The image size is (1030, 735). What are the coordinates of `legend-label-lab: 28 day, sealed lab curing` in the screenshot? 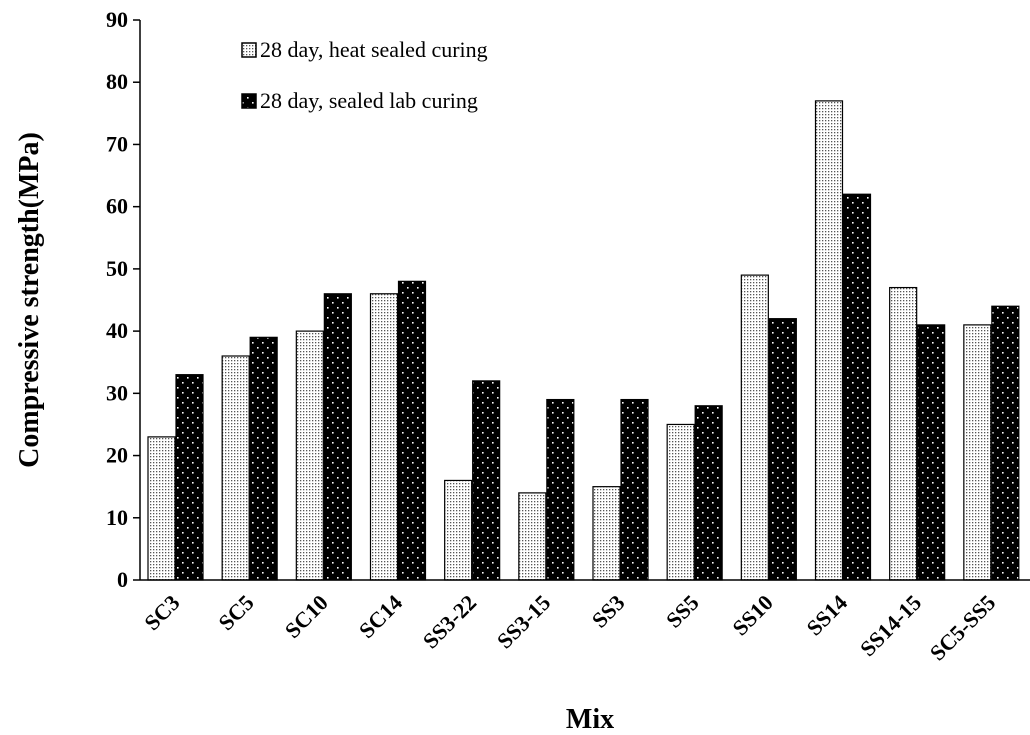 It's located at (369, 100).